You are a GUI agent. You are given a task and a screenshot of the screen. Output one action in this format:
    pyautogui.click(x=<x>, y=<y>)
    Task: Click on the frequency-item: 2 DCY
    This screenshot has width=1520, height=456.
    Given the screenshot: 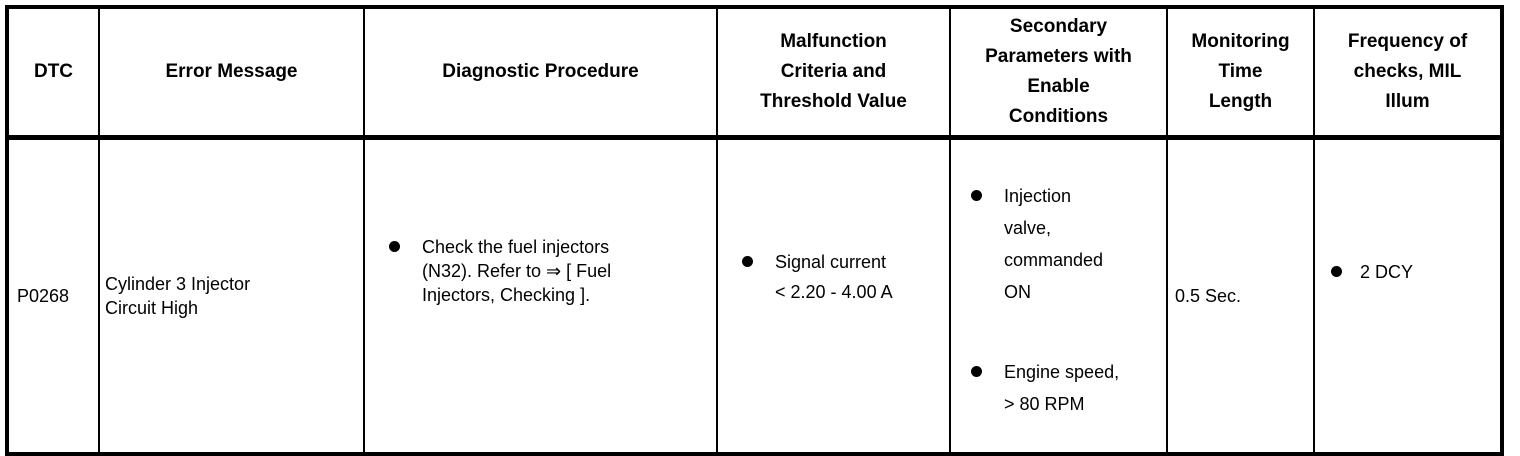 What is the action you would take?
    pyautogui.click(x=1413, y=272)
    